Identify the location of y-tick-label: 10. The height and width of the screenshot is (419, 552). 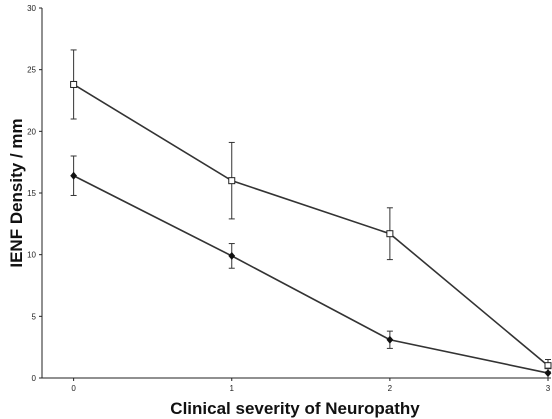
(31, 255).